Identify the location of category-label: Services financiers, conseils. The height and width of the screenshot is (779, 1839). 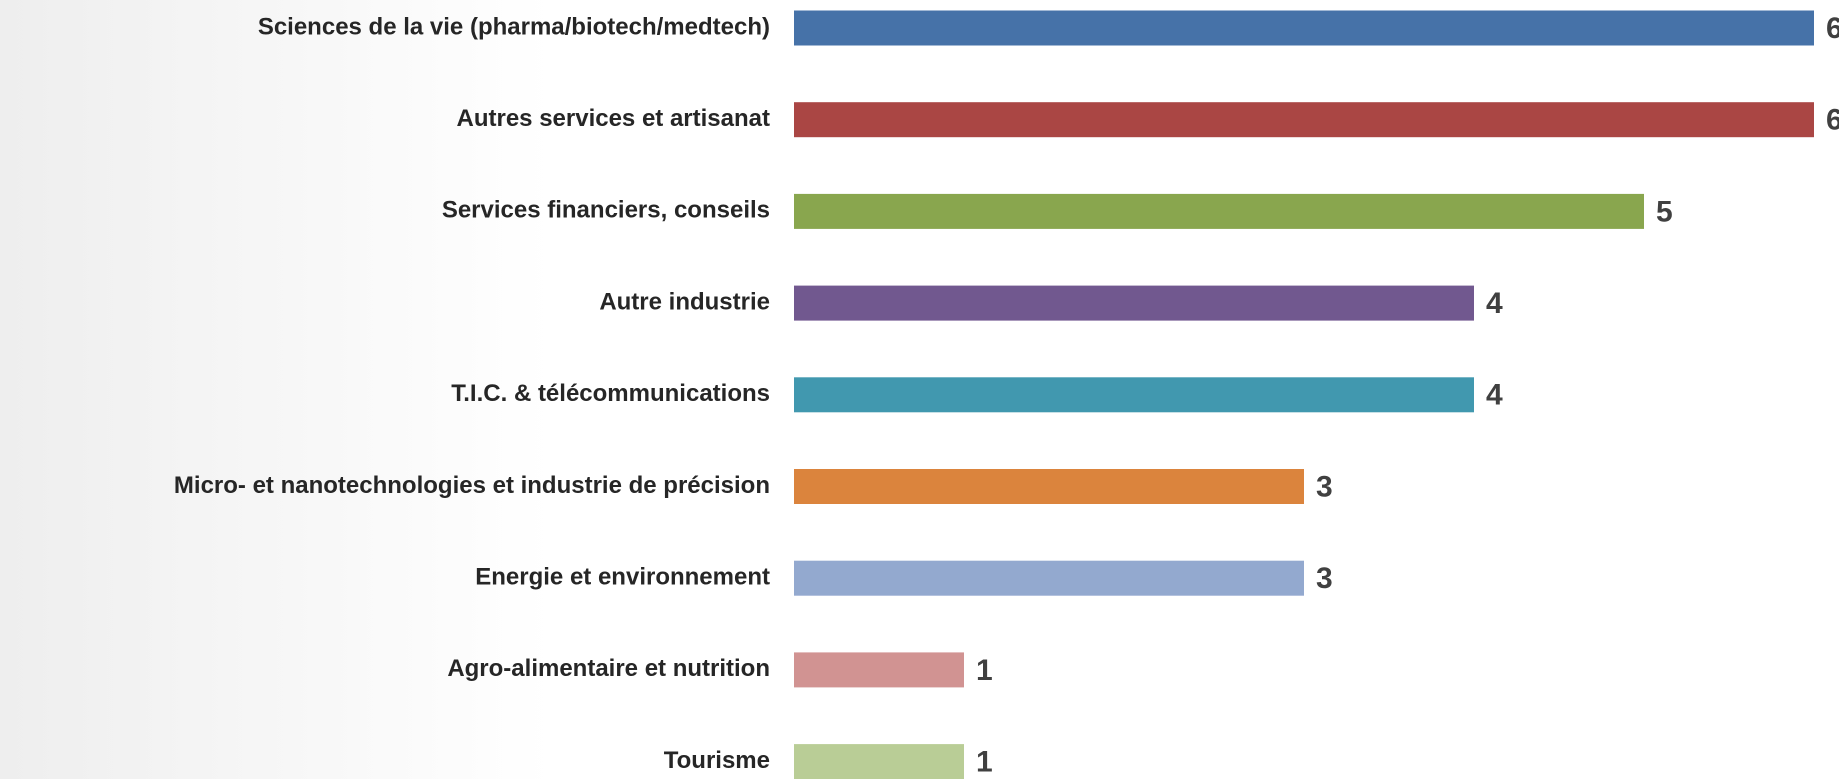
(606, 210).